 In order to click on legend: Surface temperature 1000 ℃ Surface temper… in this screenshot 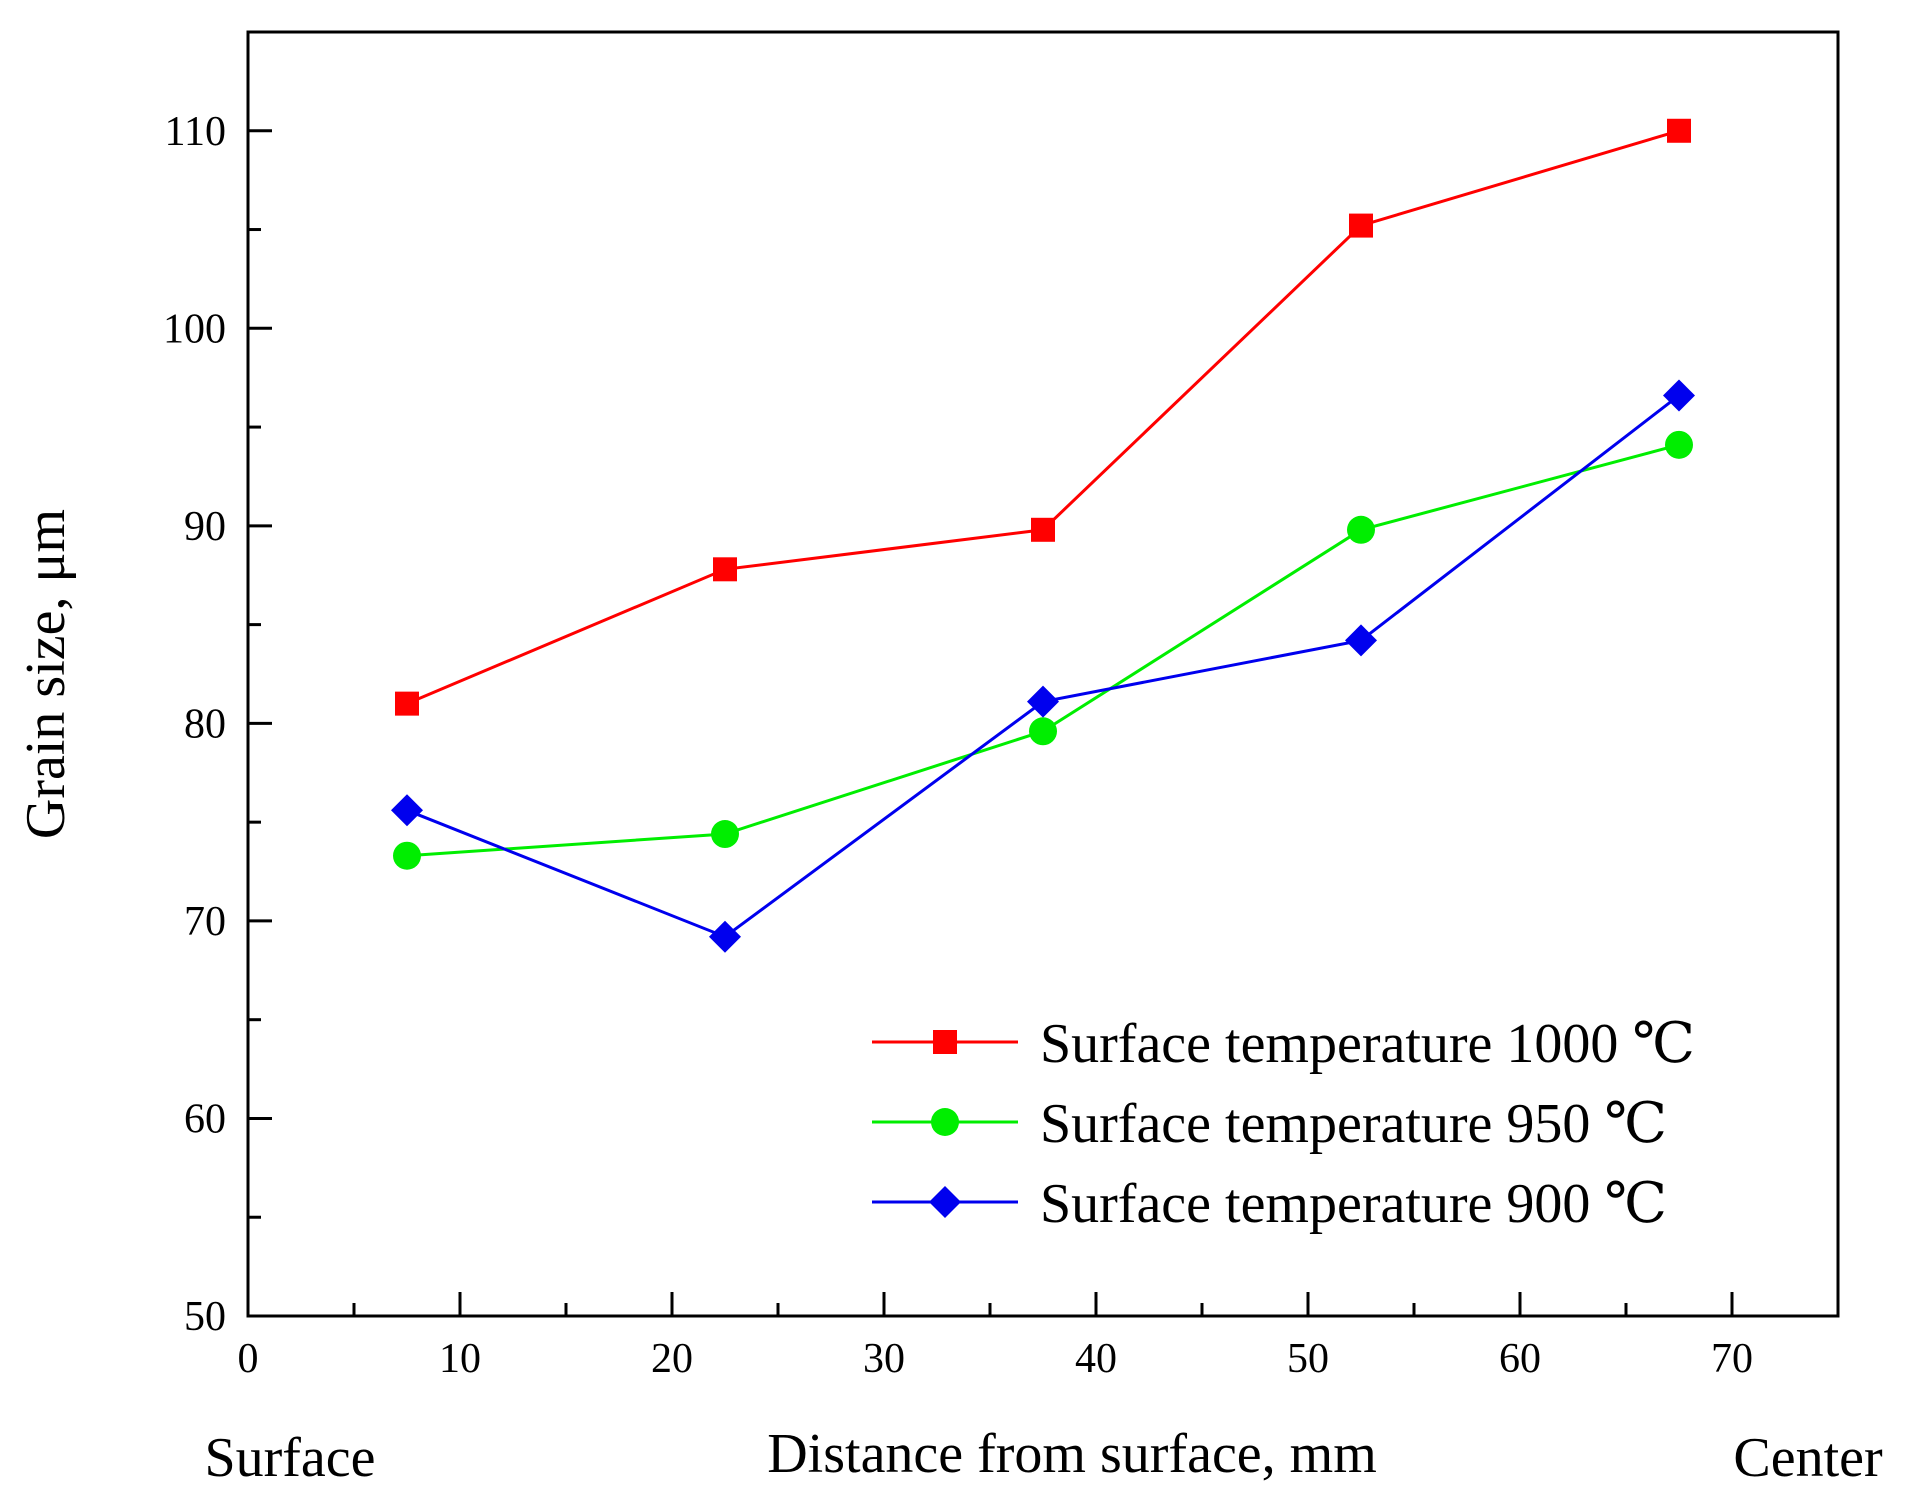, I will do `click(1283, 1124)`.